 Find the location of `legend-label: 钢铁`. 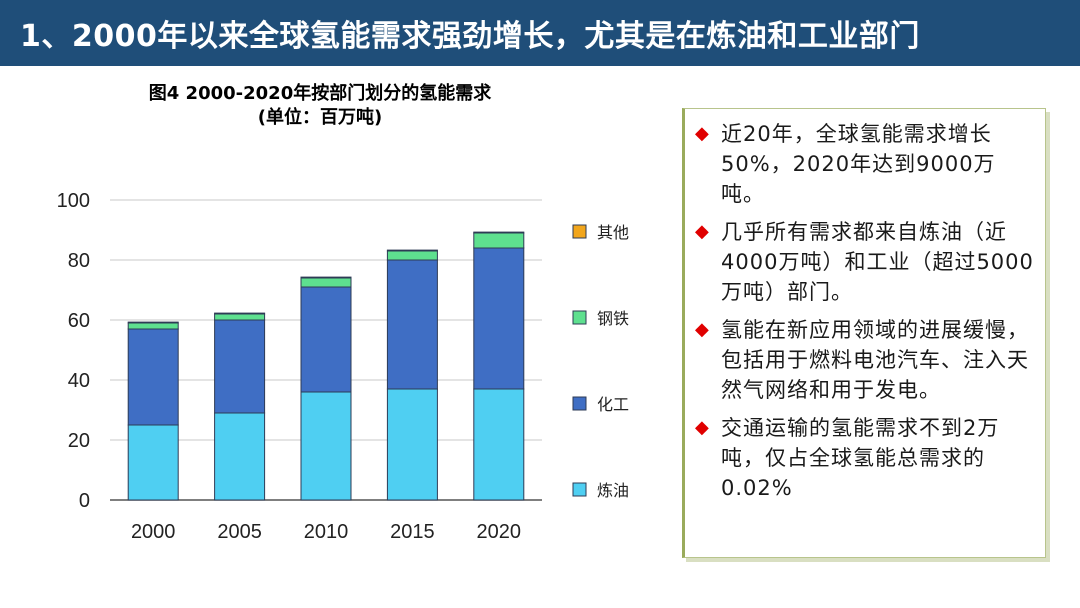

legend-label: 钢铁 is located at coordinates (613, 318).